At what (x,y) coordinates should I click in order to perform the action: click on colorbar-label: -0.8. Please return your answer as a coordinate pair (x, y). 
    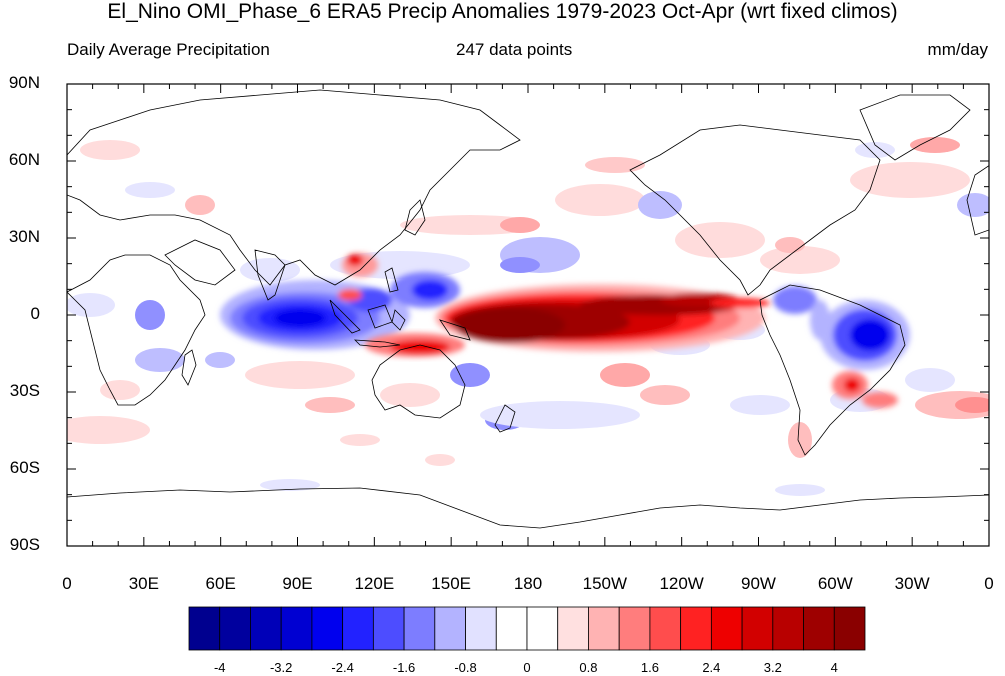
    Looking at the image, I should click on (465, 667).